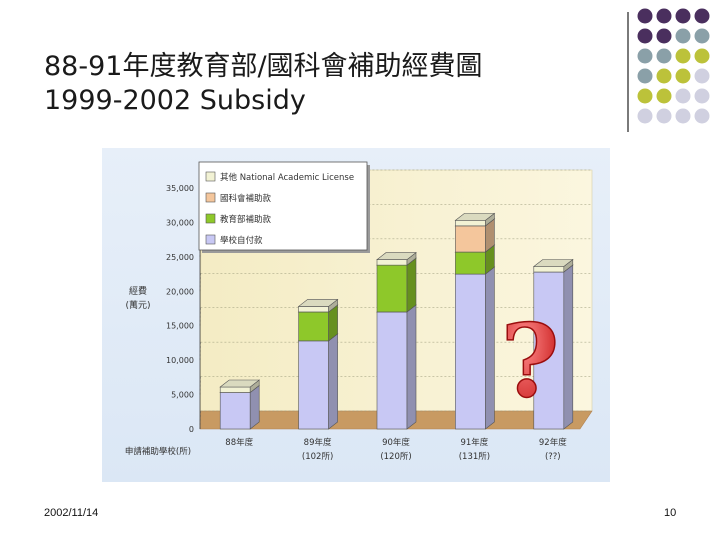 The image size is (720, 540). I want to click on slide-page-number: 10, so click(670, 513).